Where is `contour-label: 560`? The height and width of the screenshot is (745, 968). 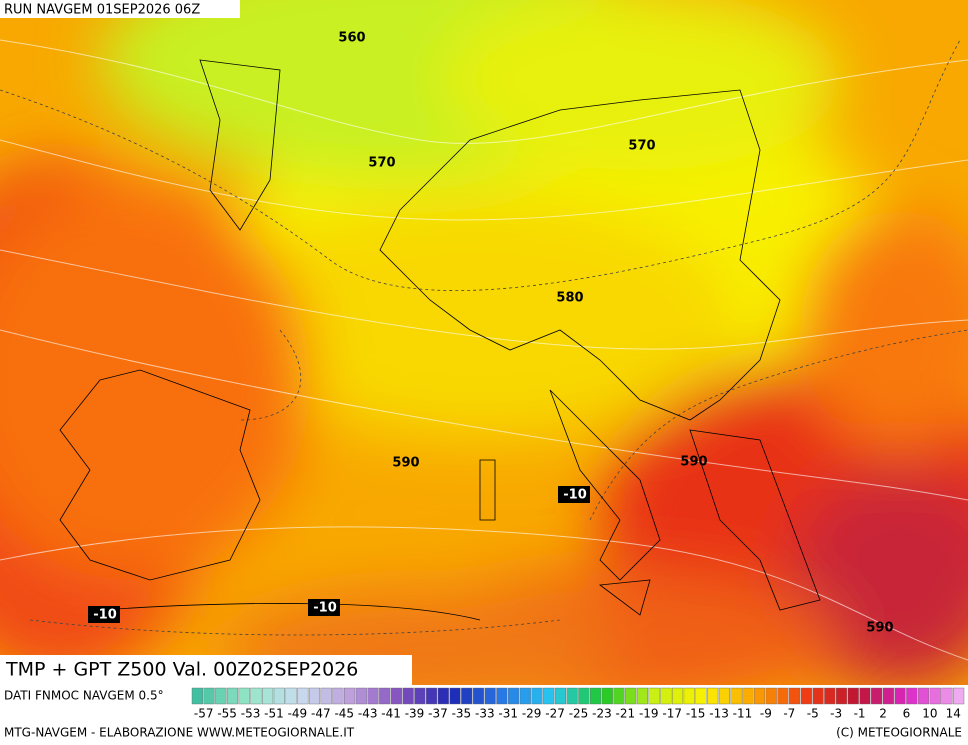
contour-label: 560 is located at coordinates (351, 38).